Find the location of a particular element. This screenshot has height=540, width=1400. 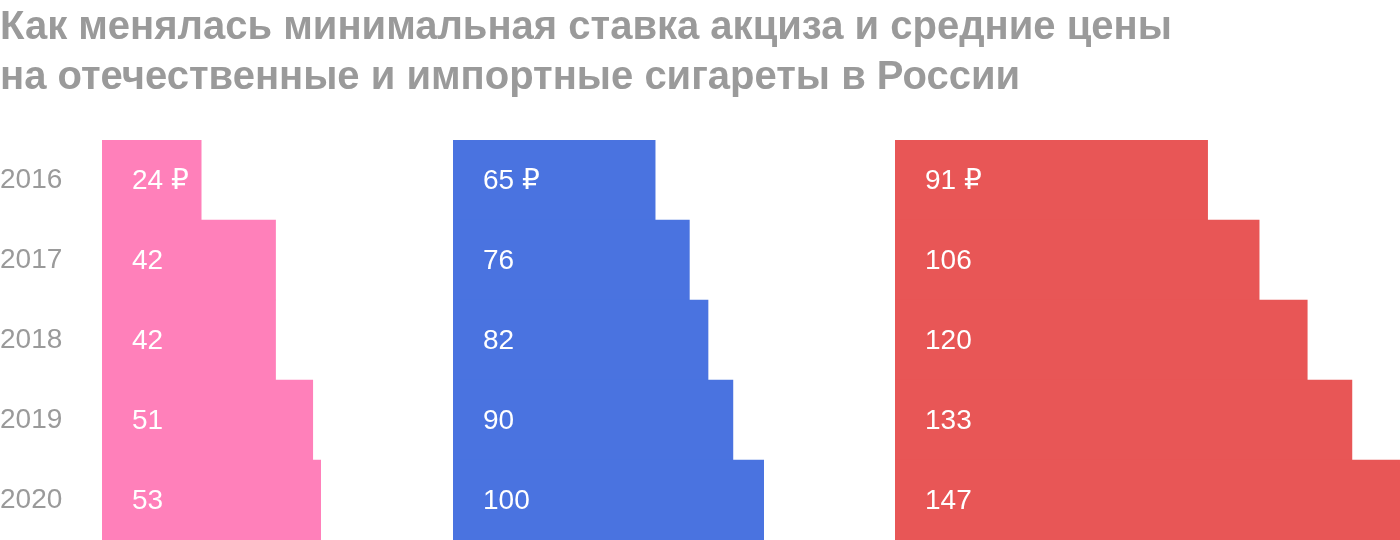

data-label: 53 is located at coordinates (148, 499).